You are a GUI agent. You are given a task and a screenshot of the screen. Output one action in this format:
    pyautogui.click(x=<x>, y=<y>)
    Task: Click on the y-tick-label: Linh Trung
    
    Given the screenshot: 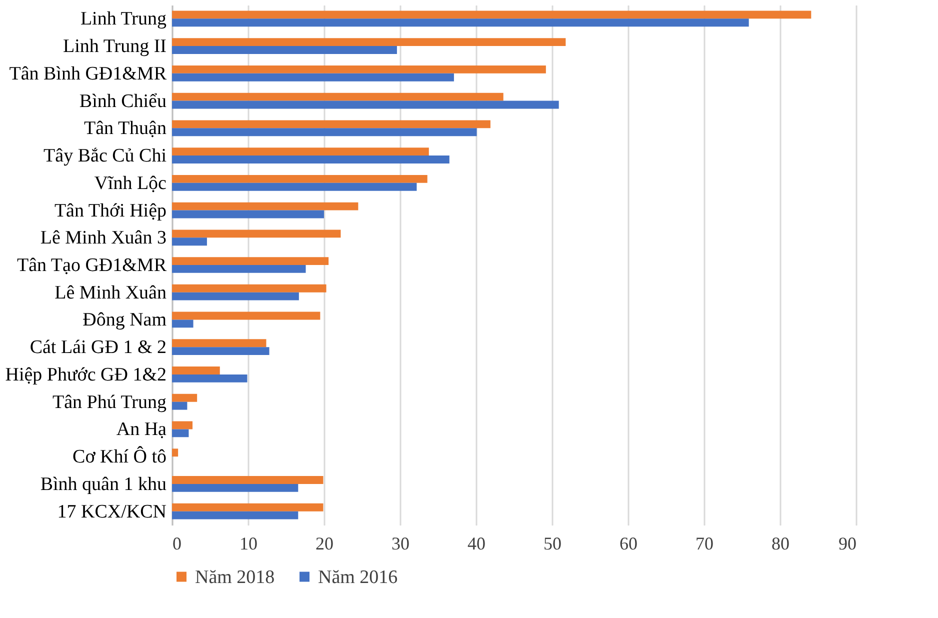 What is the action you would take?
    pyautogui.click(x=123, y=19)
    